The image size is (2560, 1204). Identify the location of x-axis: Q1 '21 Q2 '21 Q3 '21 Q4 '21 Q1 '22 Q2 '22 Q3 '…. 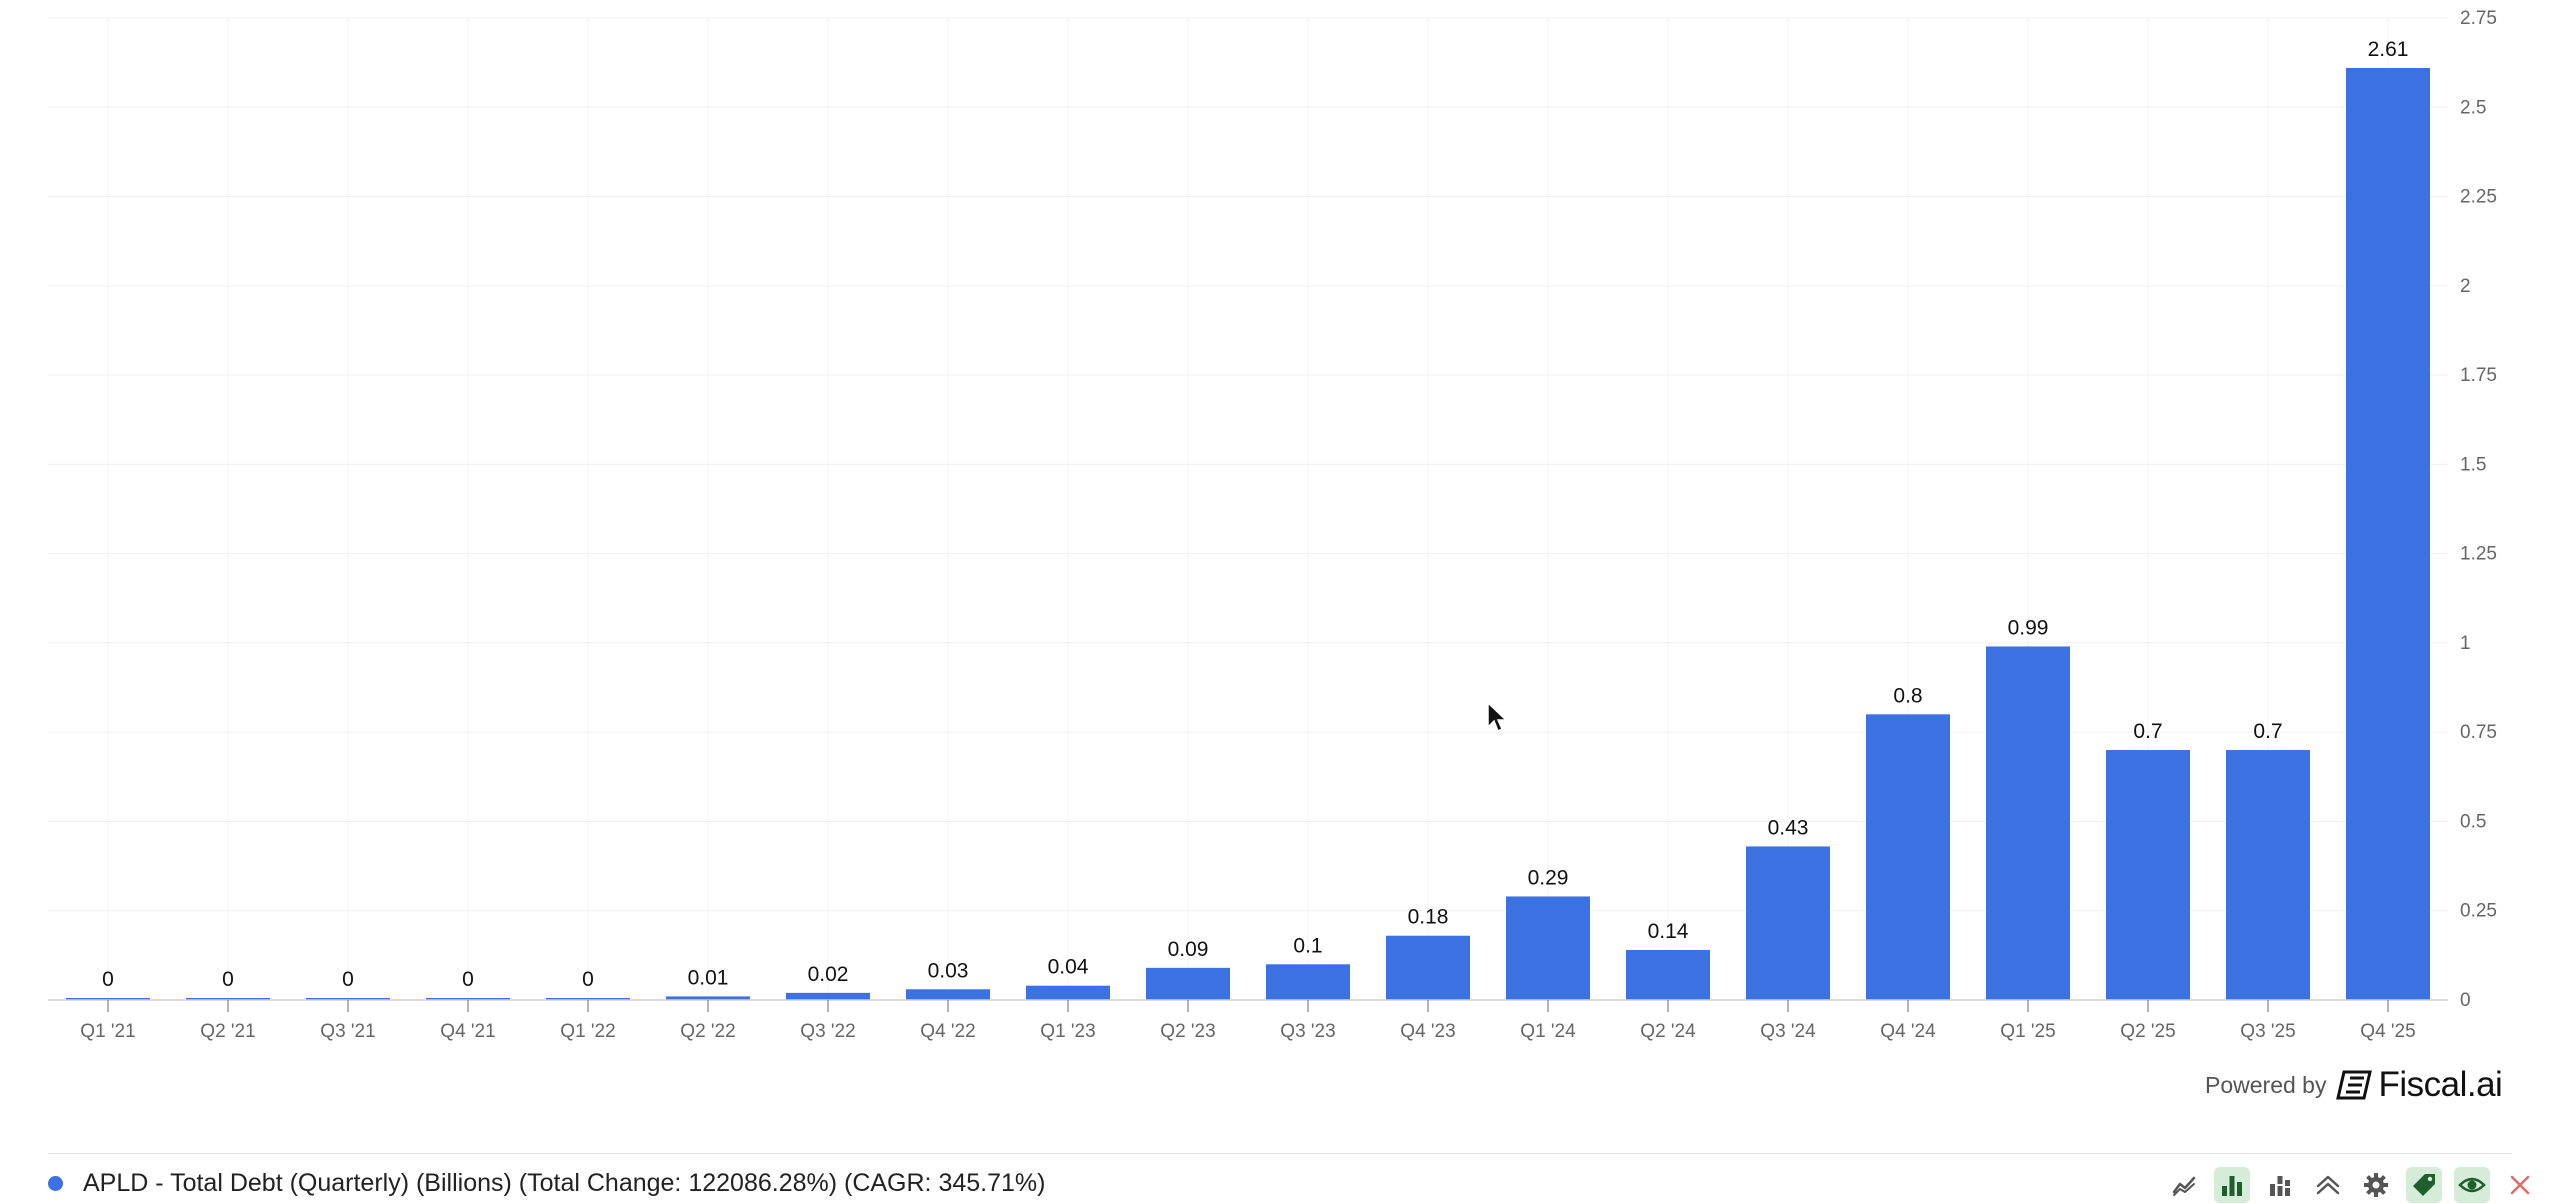
(1248, 1020).